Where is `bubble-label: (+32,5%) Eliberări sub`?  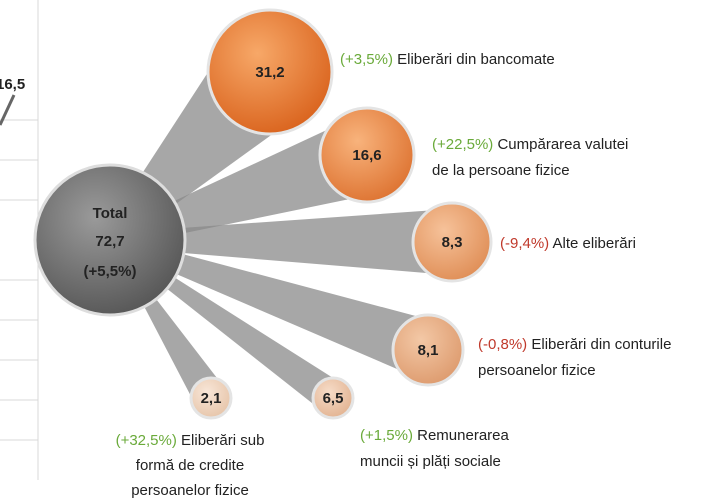
bubble-label: (+32,5%) Eliberări sub is located at coordinates (190, 440).